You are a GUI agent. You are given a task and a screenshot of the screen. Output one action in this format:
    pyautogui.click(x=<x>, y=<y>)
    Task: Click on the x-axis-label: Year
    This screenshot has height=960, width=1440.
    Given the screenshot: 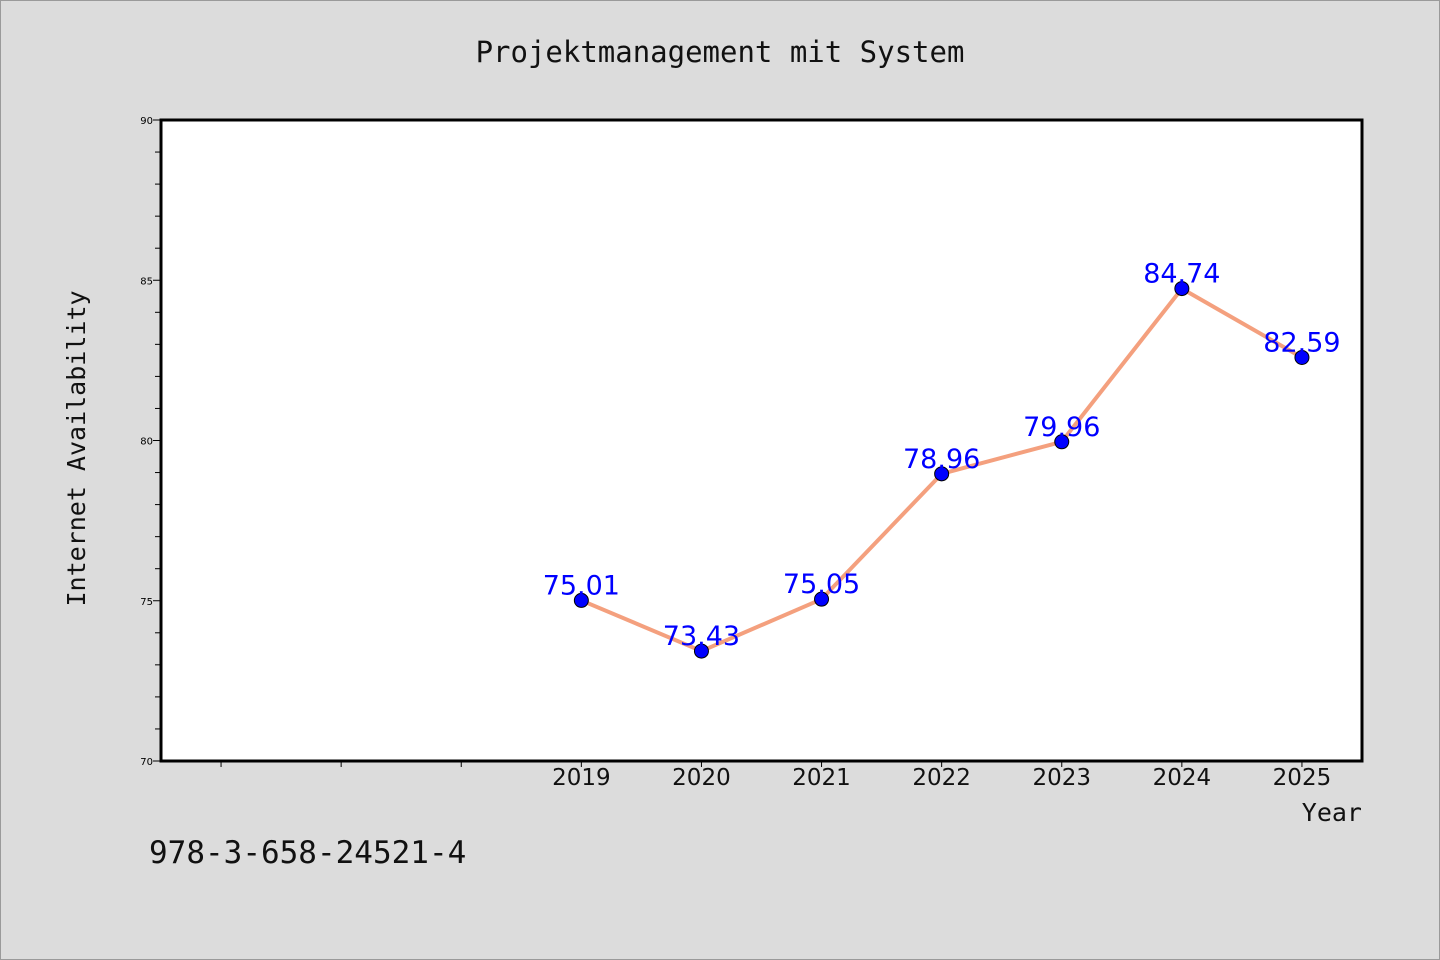 What is the action you would take?
    pyautogui.click(x=1332, y=812)
    